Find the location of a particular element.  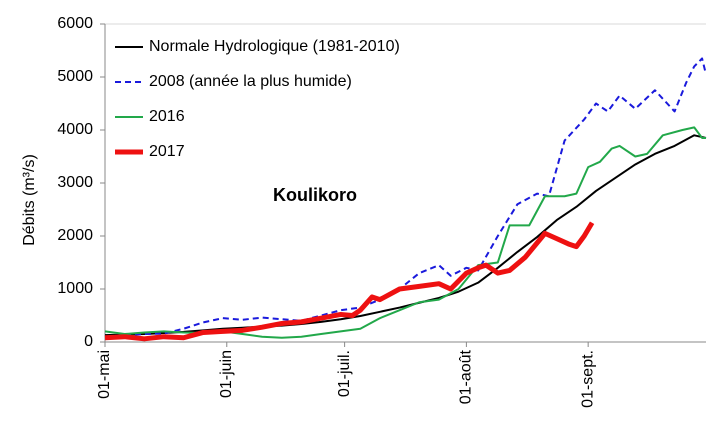

x-tick-label: 01-juin is located at coordinates (226, 374).